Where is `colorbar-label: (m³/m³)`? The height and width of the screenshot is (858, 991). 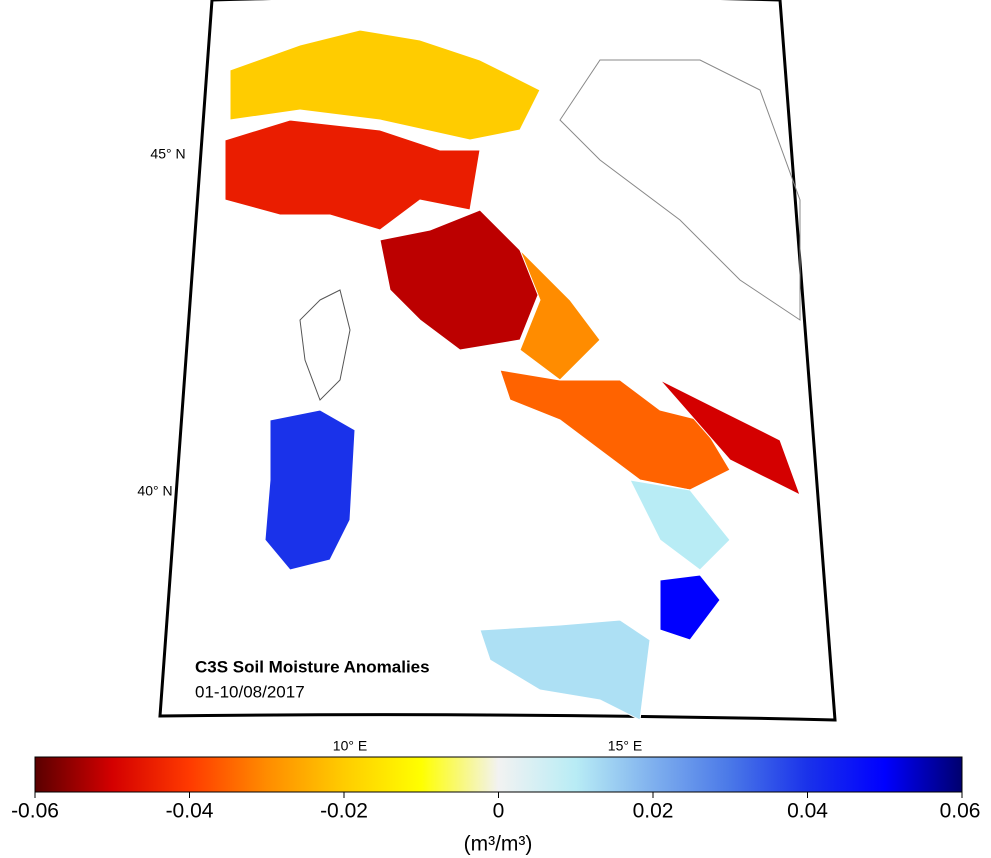
colorbar-label: (m³/m³) is located at coordinates (498, 844).